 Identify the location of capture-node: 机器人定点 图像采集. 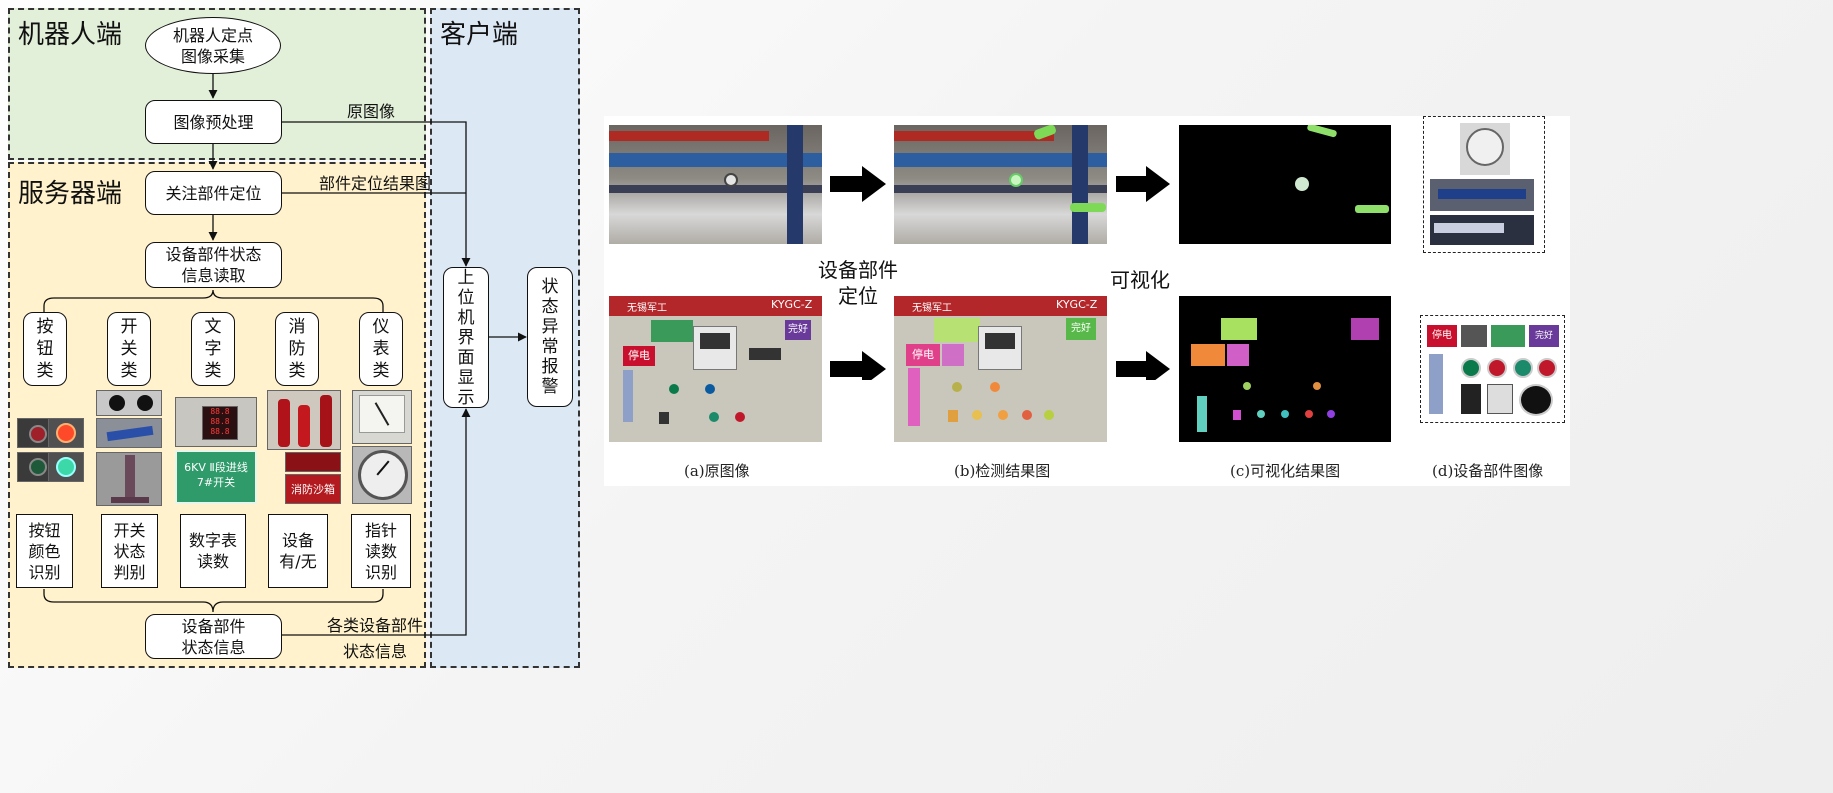
(213, 45).